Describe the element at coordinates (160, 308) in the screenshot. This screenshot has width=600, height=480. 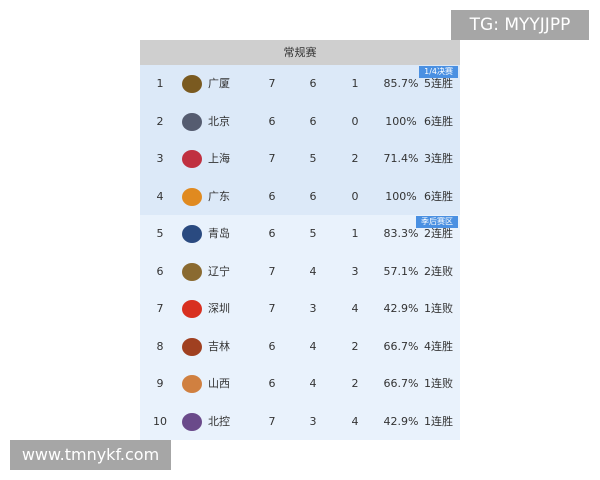
I see `rank-cell: 7` at that location.